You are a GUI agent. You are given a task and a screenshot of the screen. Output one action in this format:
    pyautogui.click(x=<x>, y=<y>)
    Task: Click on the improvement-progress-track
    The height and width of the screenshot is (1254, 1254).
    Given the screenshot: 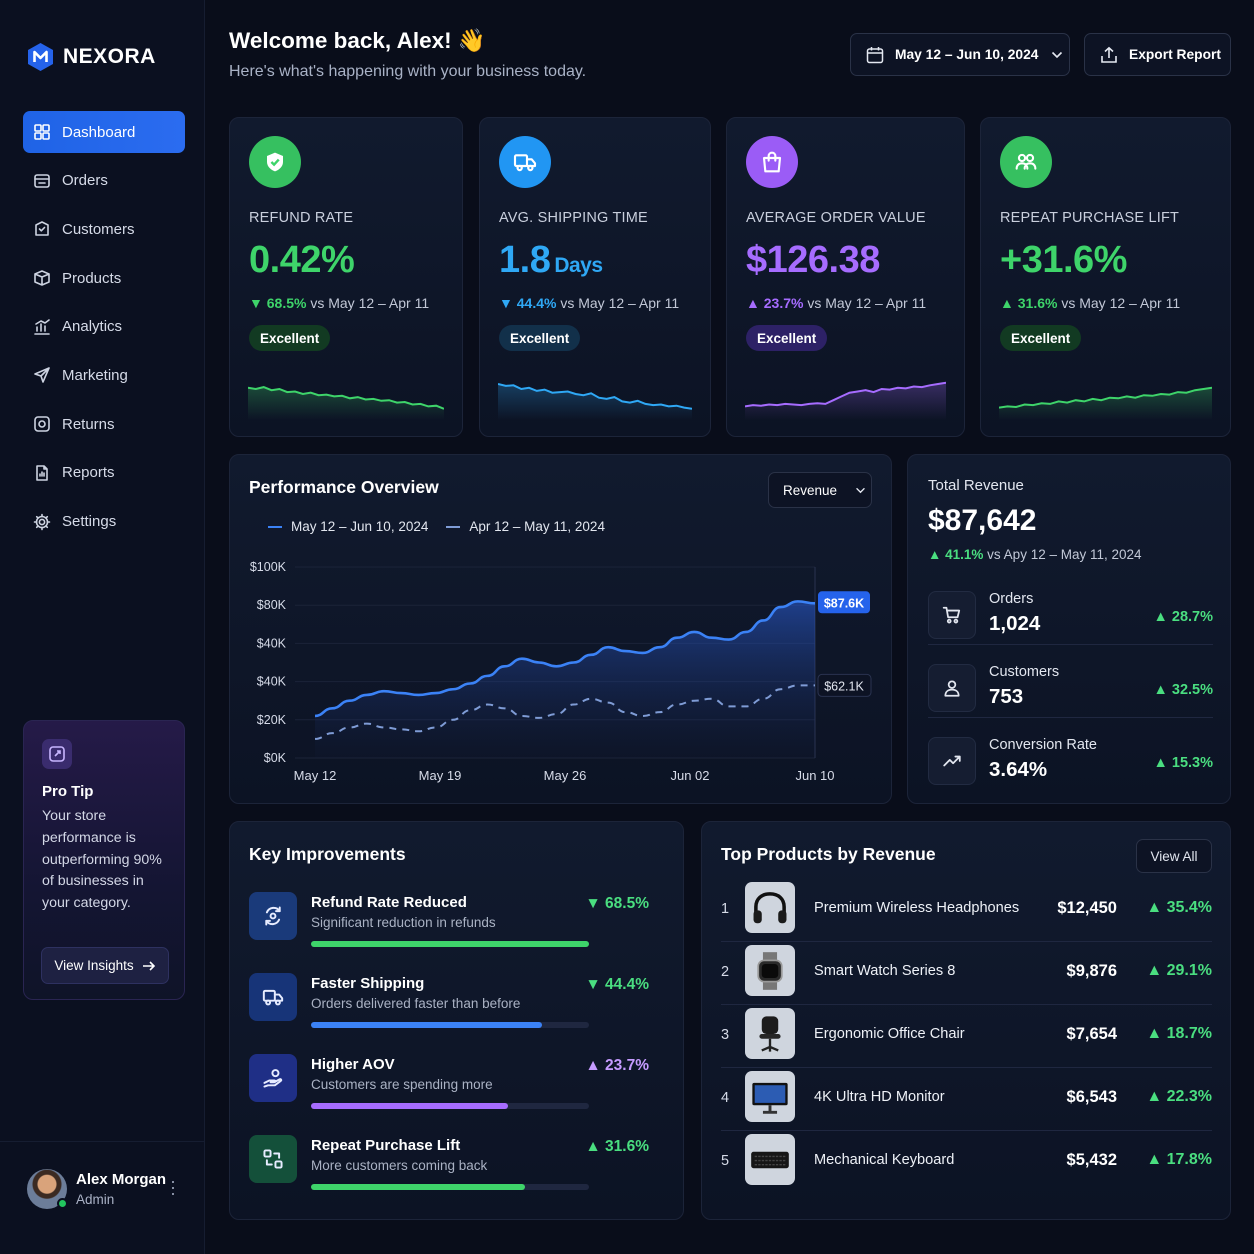 What is the action you would take?
    pyautogui.click(x=450, y=1106)
    